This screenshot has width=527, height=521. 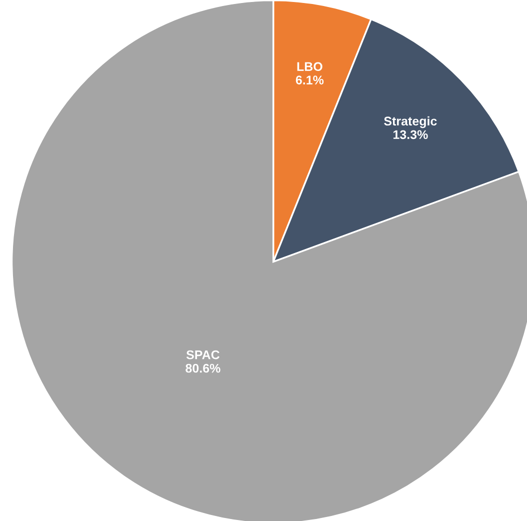 I want to click on slice-label: LBO, so click(x=309, y=67).